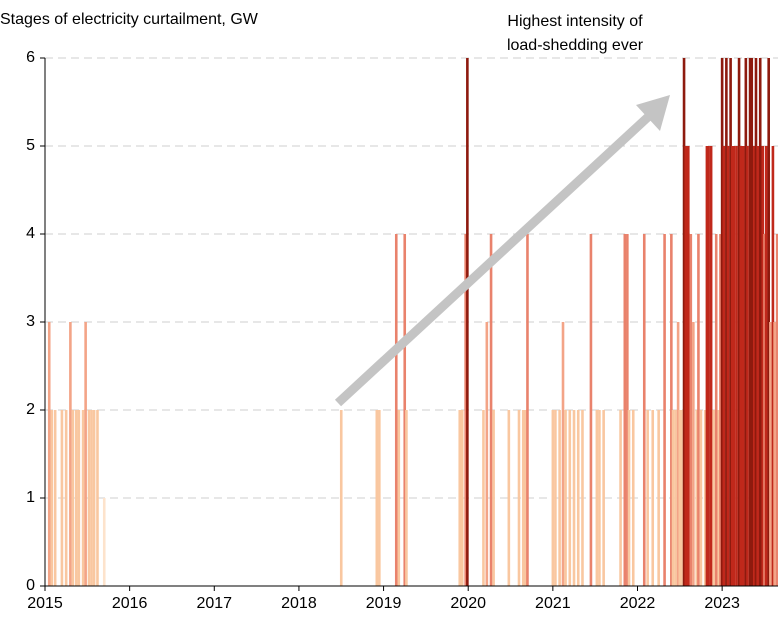 The width and height of the screenshot is (778, 620). What do you see at coordinates (129, 19) in the screenshot?
I see `chart-title: Stages of electricity curtailment, GW` at bounding box center [129, 19].